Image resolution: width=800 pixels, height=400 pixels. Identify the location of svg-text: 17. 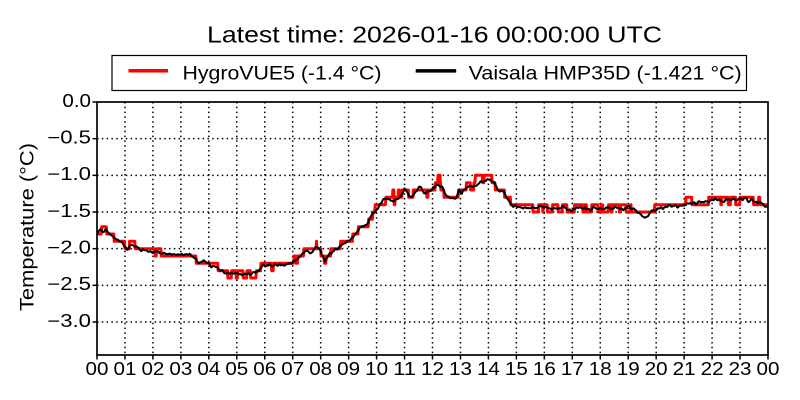
(572, 369).